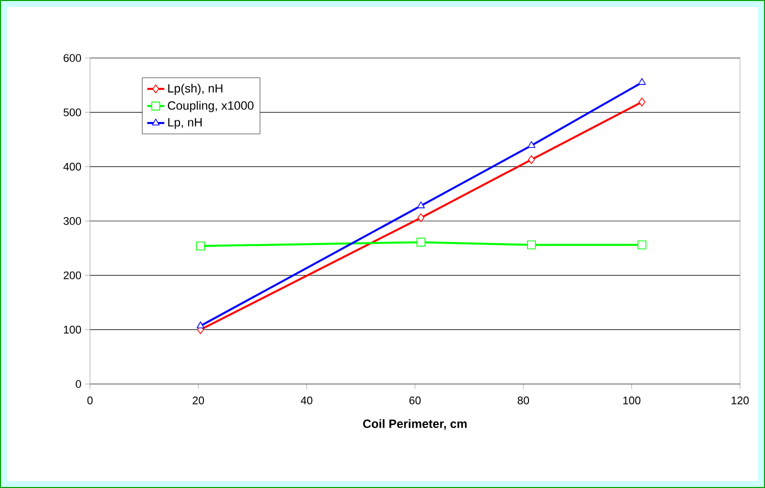  What do you see at coordinates (79, 384) in the screenshot?
I see `y-tick-label: 0` at bounding box center [79, 384].